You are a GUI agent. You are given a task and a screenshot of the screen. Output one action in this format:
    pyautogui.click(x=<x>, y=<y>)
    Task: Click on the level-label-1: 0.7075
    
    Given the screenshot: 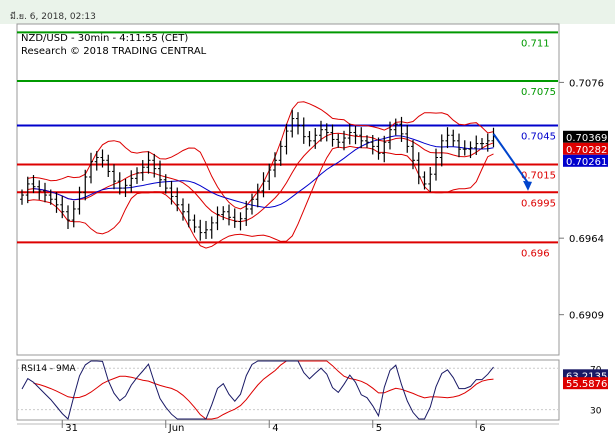 What is the action you would take?
    pyautogui.click(x=538, y=92)
    